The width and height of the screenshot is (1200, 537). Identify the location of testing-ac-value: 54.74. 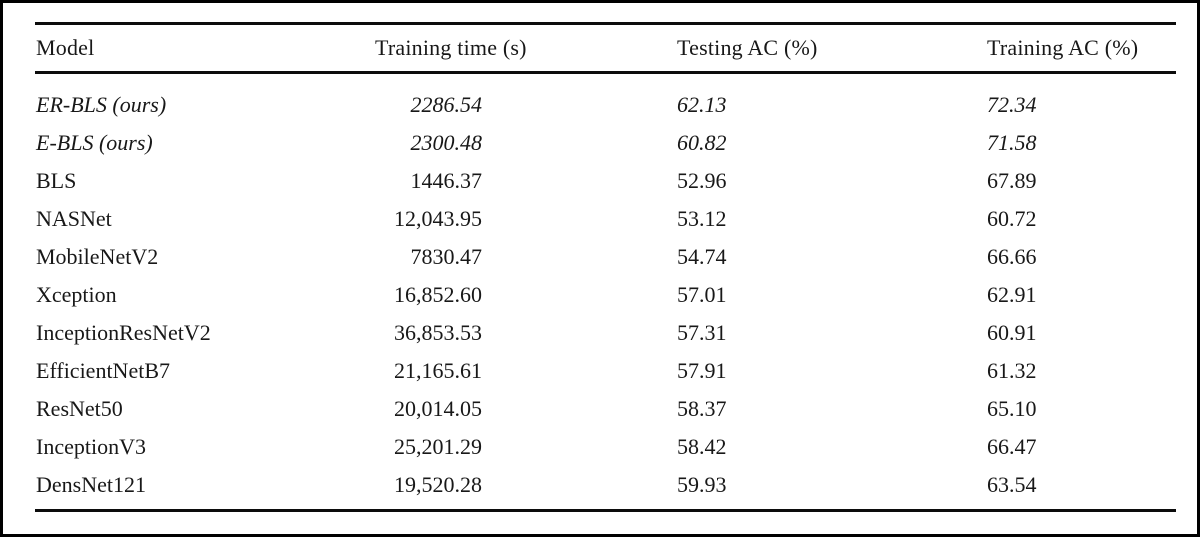
(702, 256).